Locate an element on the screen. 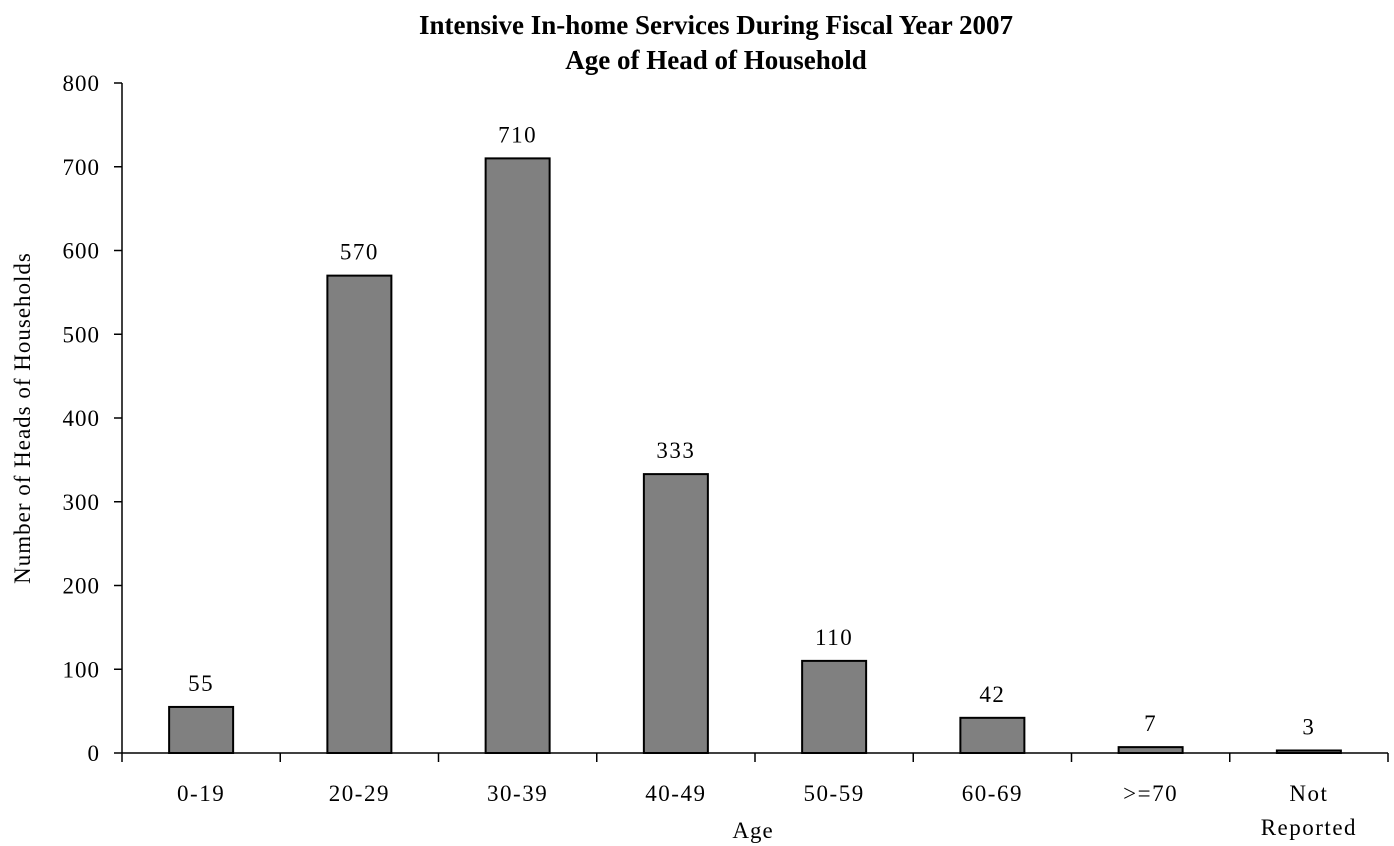 The image size is (1394, 846). y-axis: 0 100 200 300 400 500 600 700 800 is located at coordinates (93, 418).